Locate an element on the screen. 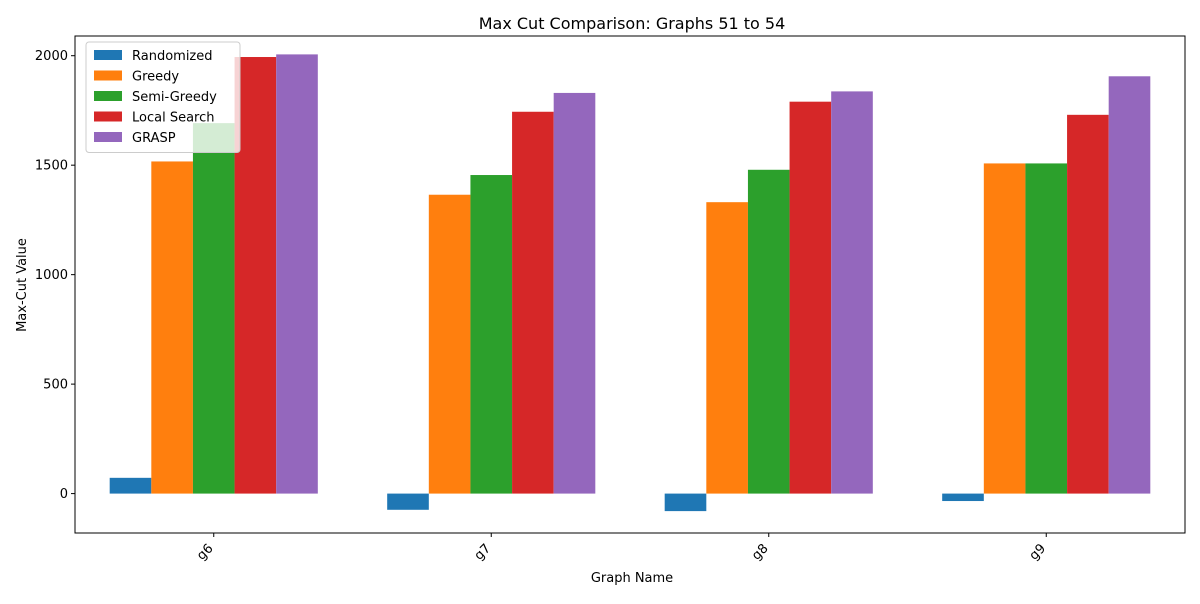 The image size is (1200, 604). x-tick-label: g6 is located at coordinates (205, 552).